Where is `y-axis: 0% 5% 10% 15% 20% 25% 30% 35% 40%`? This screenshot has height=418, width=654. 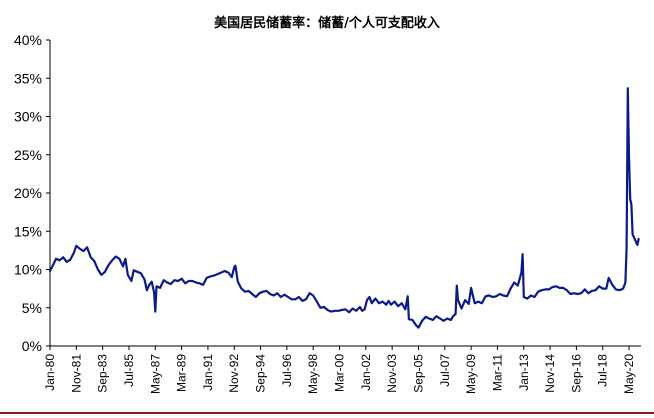
y-axis: 0% 5% 10% 15% 20% 25% 30% 35% 40% is located at coordinates (32, 193).